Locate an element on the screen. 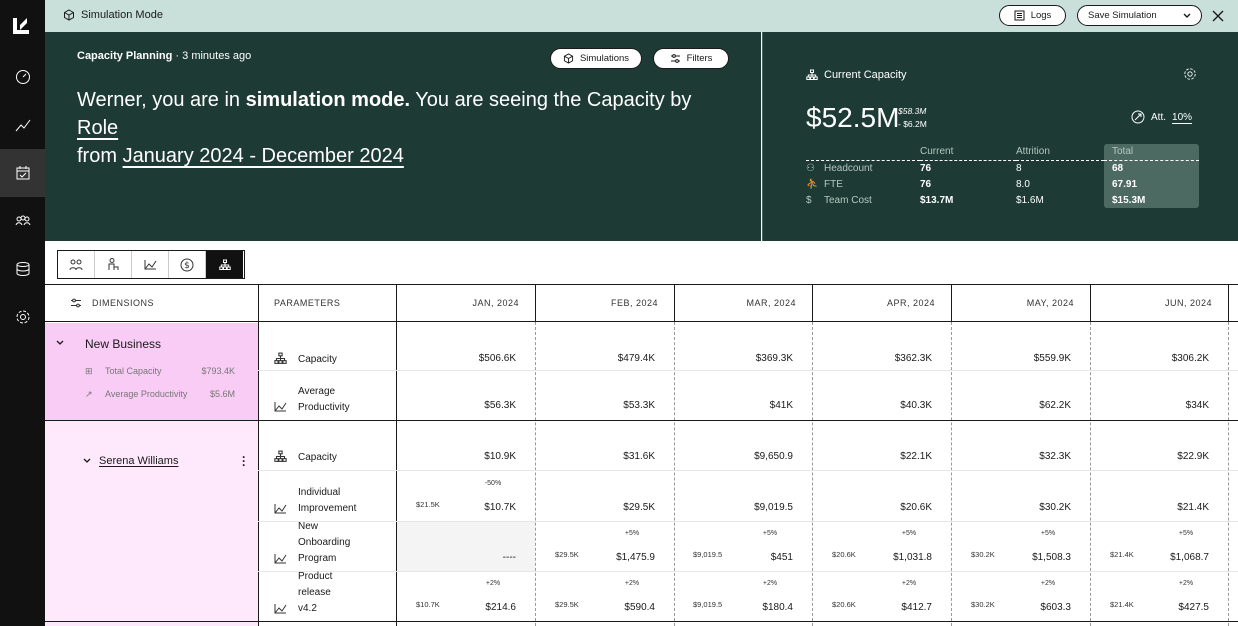 The width and height of the screenshot is (1238, 626). people-icon is located at coordinates (76, 264).